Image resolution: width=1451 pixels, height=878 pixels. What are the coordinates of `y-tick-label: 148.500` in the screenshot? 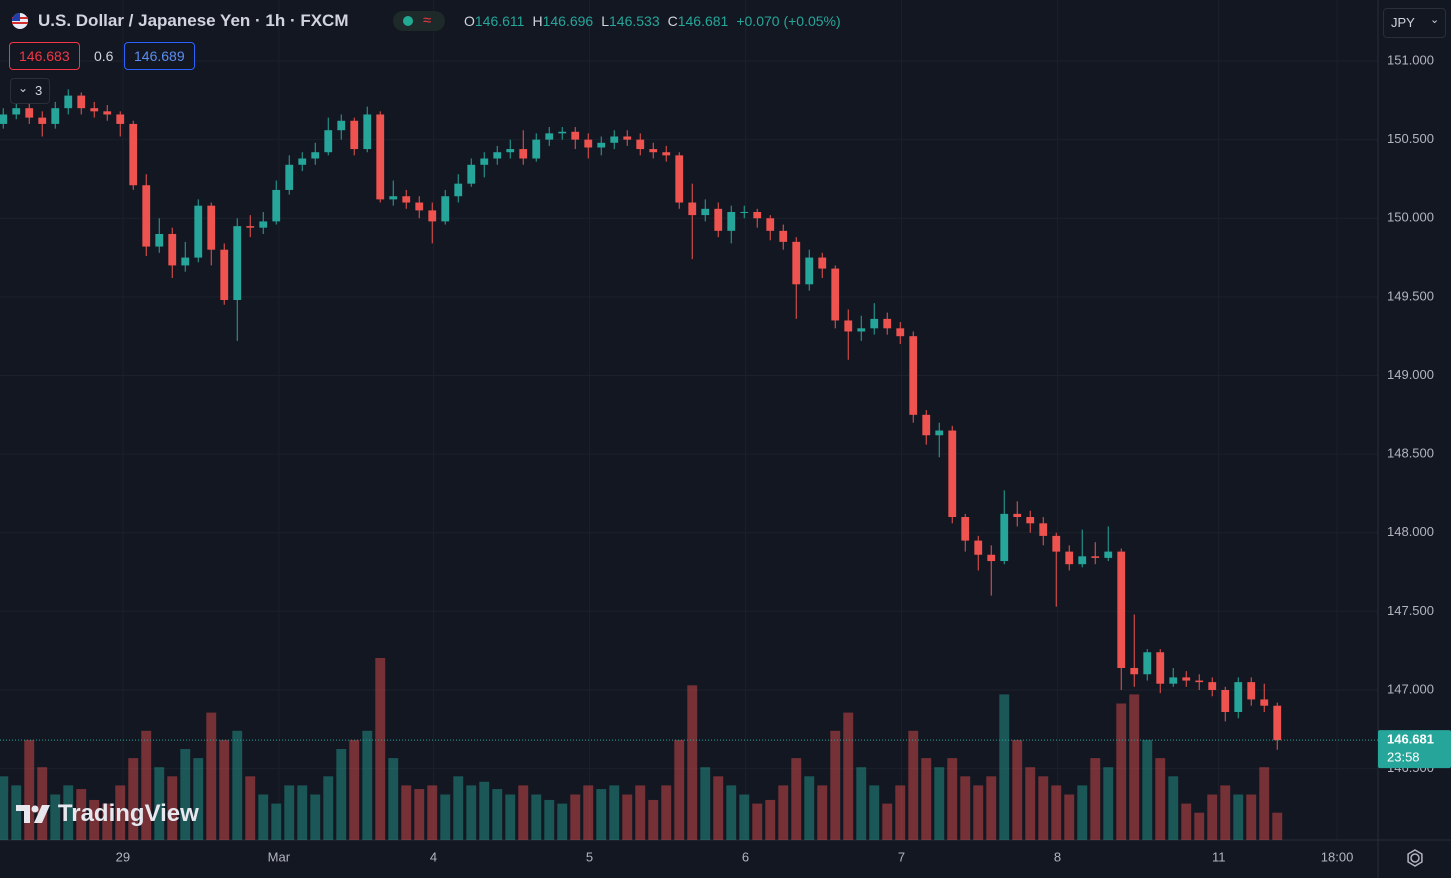 It's located at (1410, 453).